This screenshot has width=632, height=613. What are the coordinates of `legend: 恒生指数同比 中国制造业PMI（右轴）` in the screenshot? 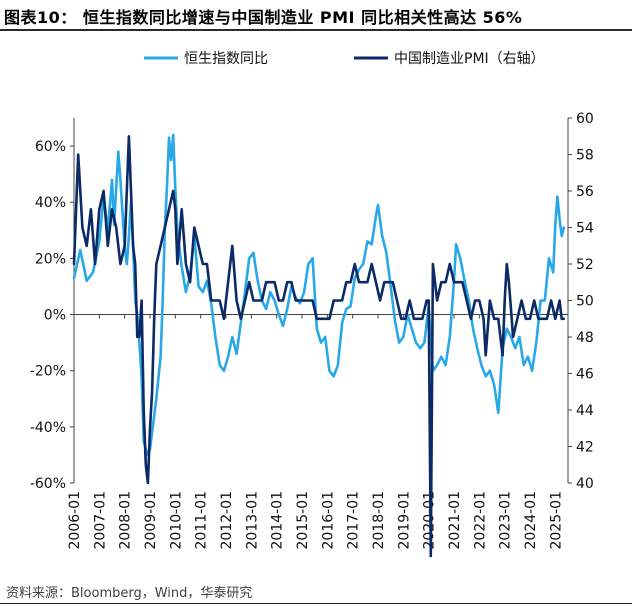 It's located at (344, 59).